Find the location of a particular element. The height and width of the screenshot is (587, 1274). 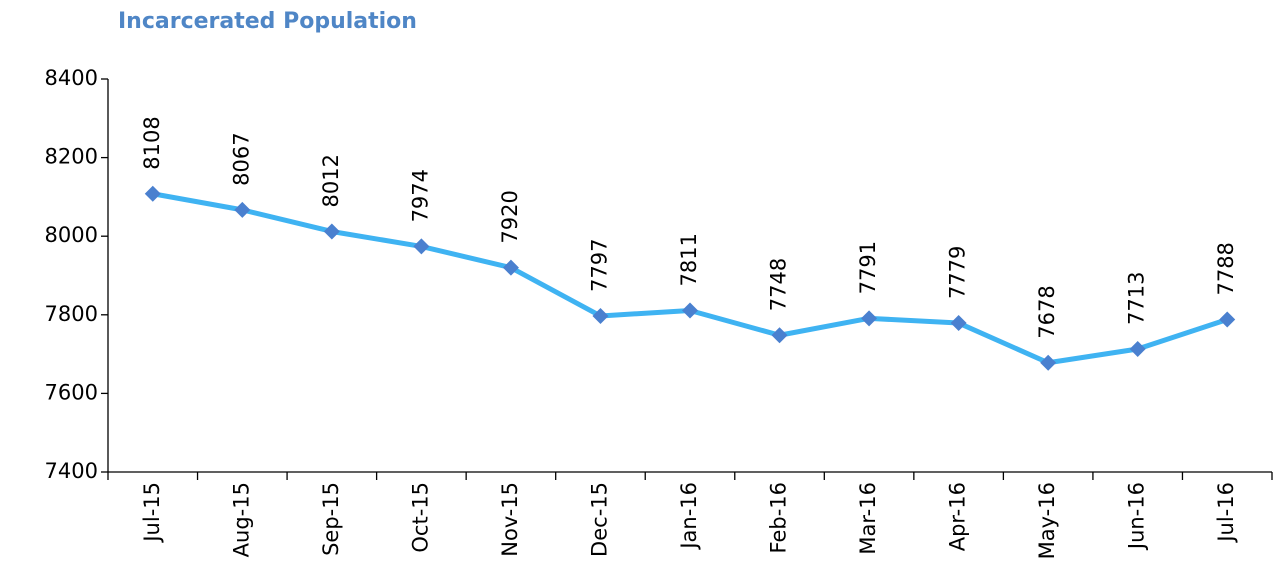

data-label: 7811 is located at coordinates (689, 259).